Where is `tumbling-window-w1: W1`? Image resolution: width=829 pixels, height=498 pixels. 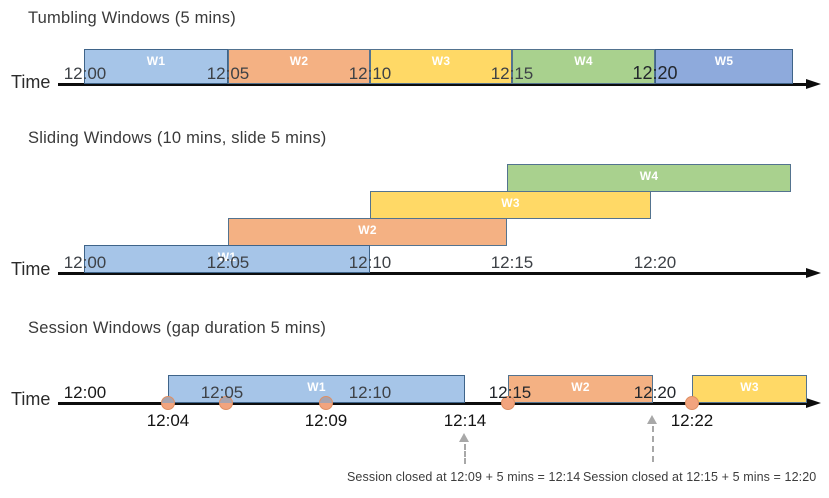 tumbling-window-w1: W1 is located at coordinates (156, 66).